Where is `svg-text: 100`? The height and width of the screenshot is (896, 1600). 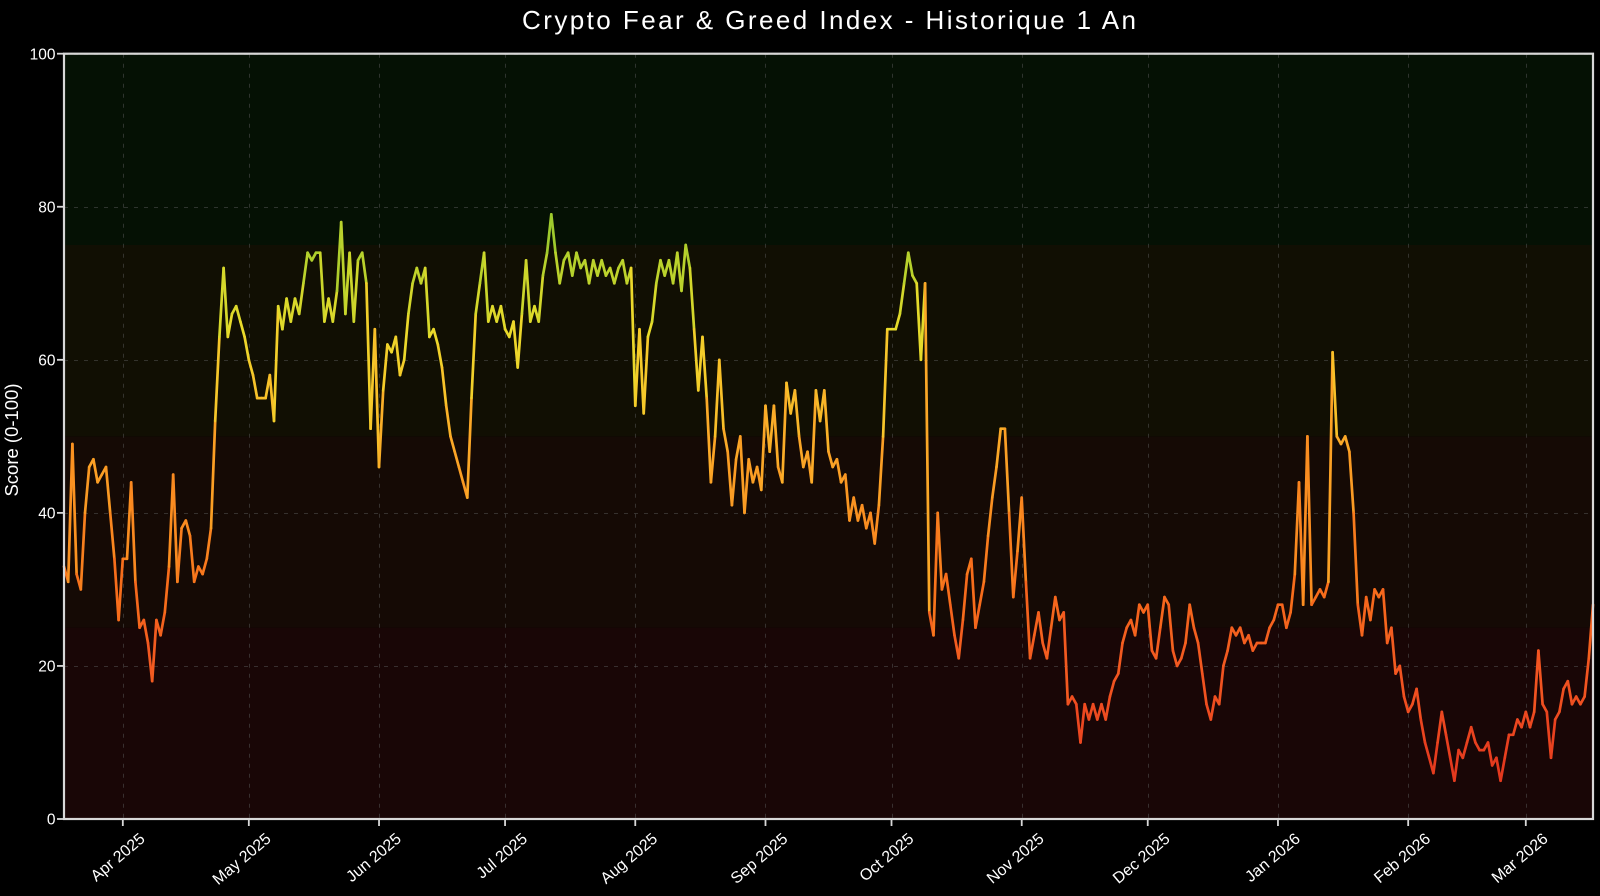 svg-text: 100 is located at coordinates (43, 54).